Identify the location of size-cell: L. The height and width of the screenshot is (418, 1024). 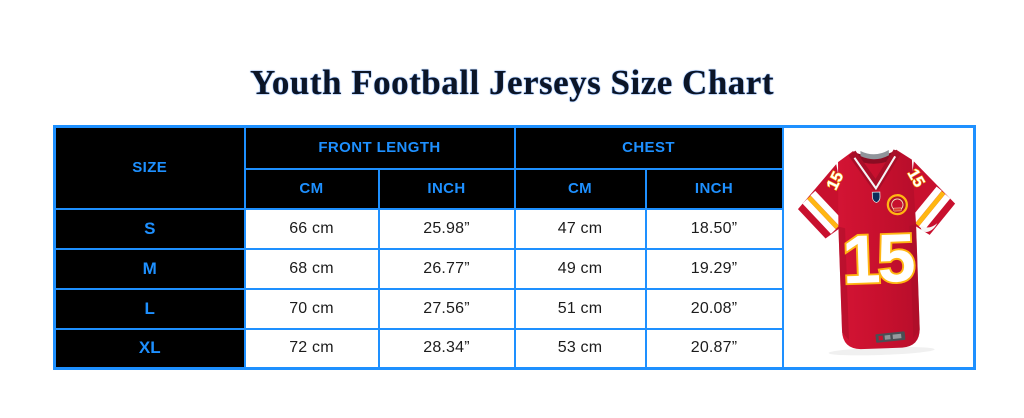
(149, 308).